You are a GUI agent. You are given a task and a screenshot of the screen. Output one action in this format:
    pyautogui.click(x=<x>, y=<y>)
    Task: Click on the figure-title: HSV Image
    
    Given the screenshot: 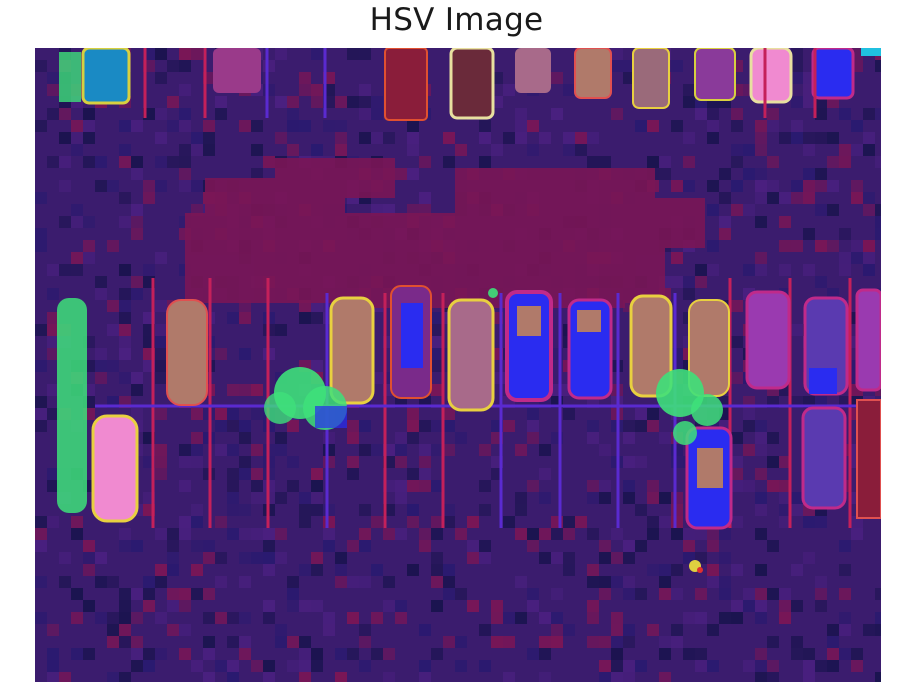 What is the action you would take?
    pyautogui.click(x=456, y=20)
    